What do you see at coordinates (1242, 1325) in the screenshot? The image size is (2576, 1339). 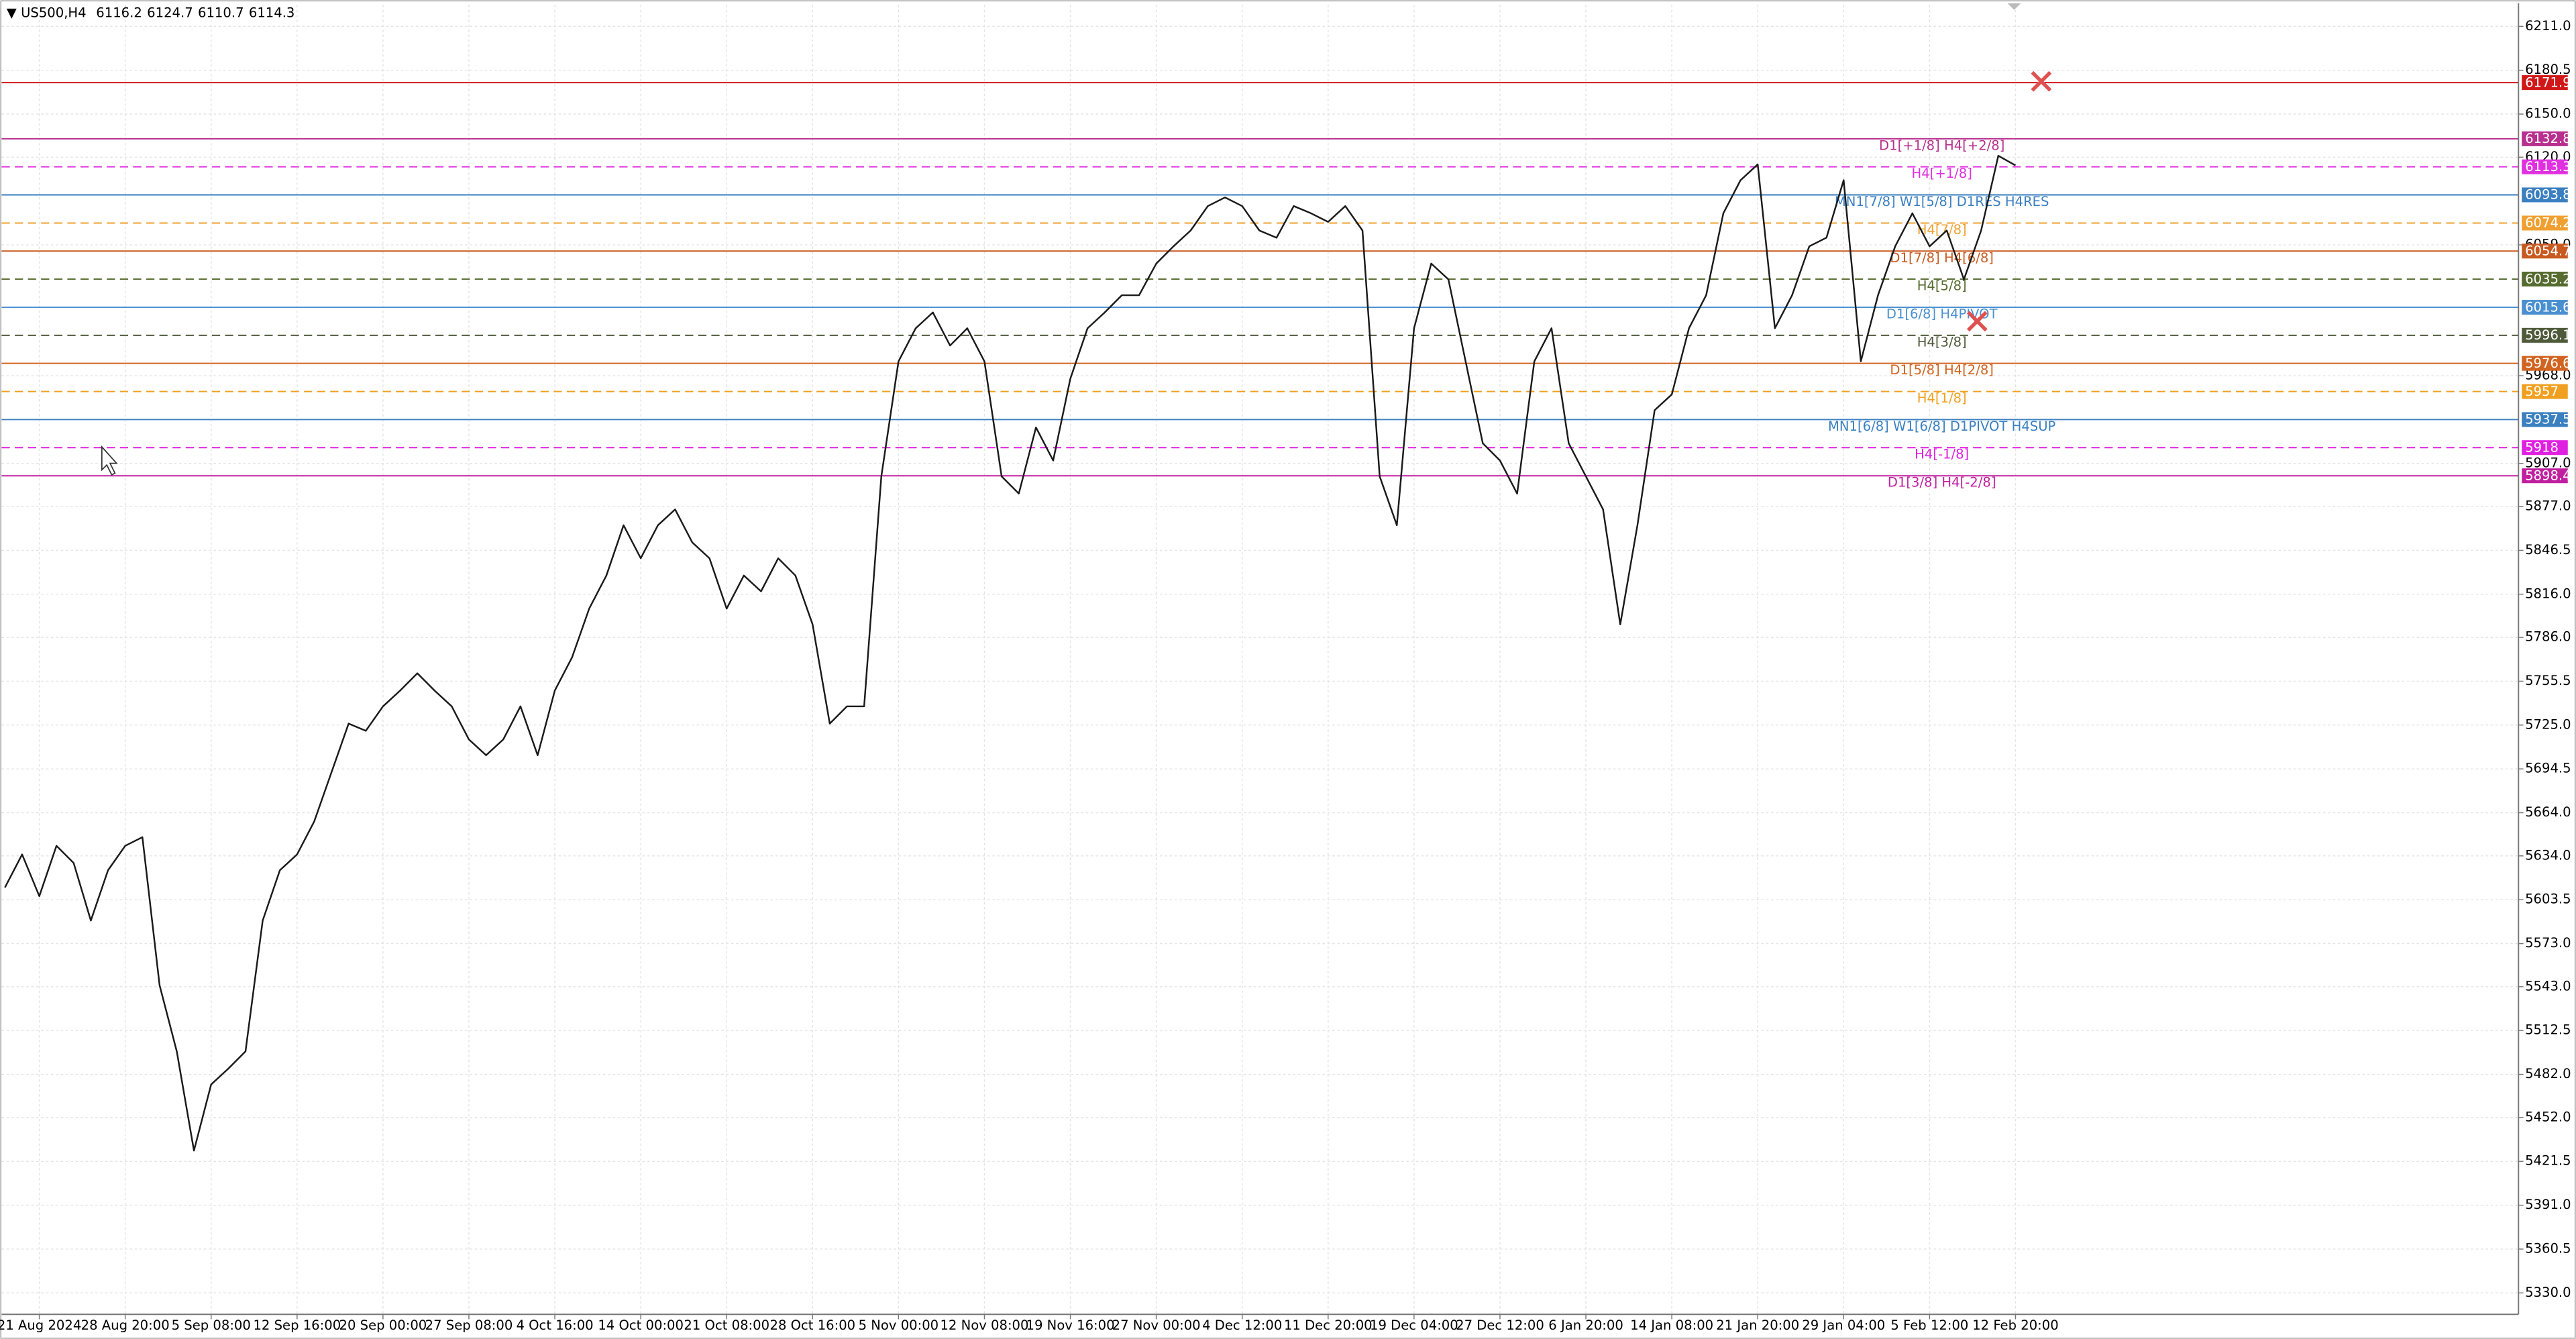 I see `x-tick-label: 4 Dec 12:00` at bounding box center [1242, 1325].